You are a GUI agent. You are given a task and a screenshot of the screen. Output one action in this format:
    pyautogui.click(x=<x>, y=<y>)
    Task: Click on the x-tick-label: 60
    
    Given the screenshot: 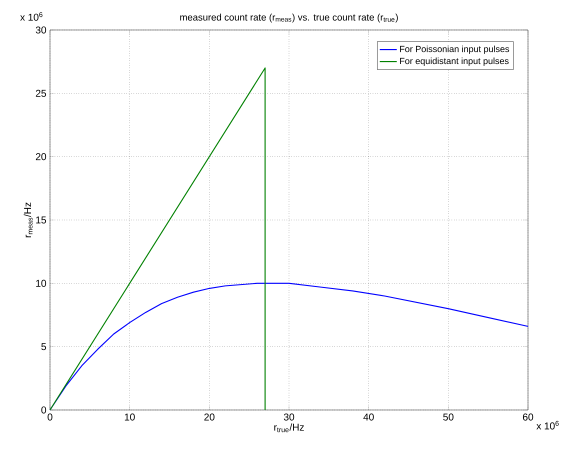 What is the action you would take?
    pyautogui.click(x=528, y=417)
    